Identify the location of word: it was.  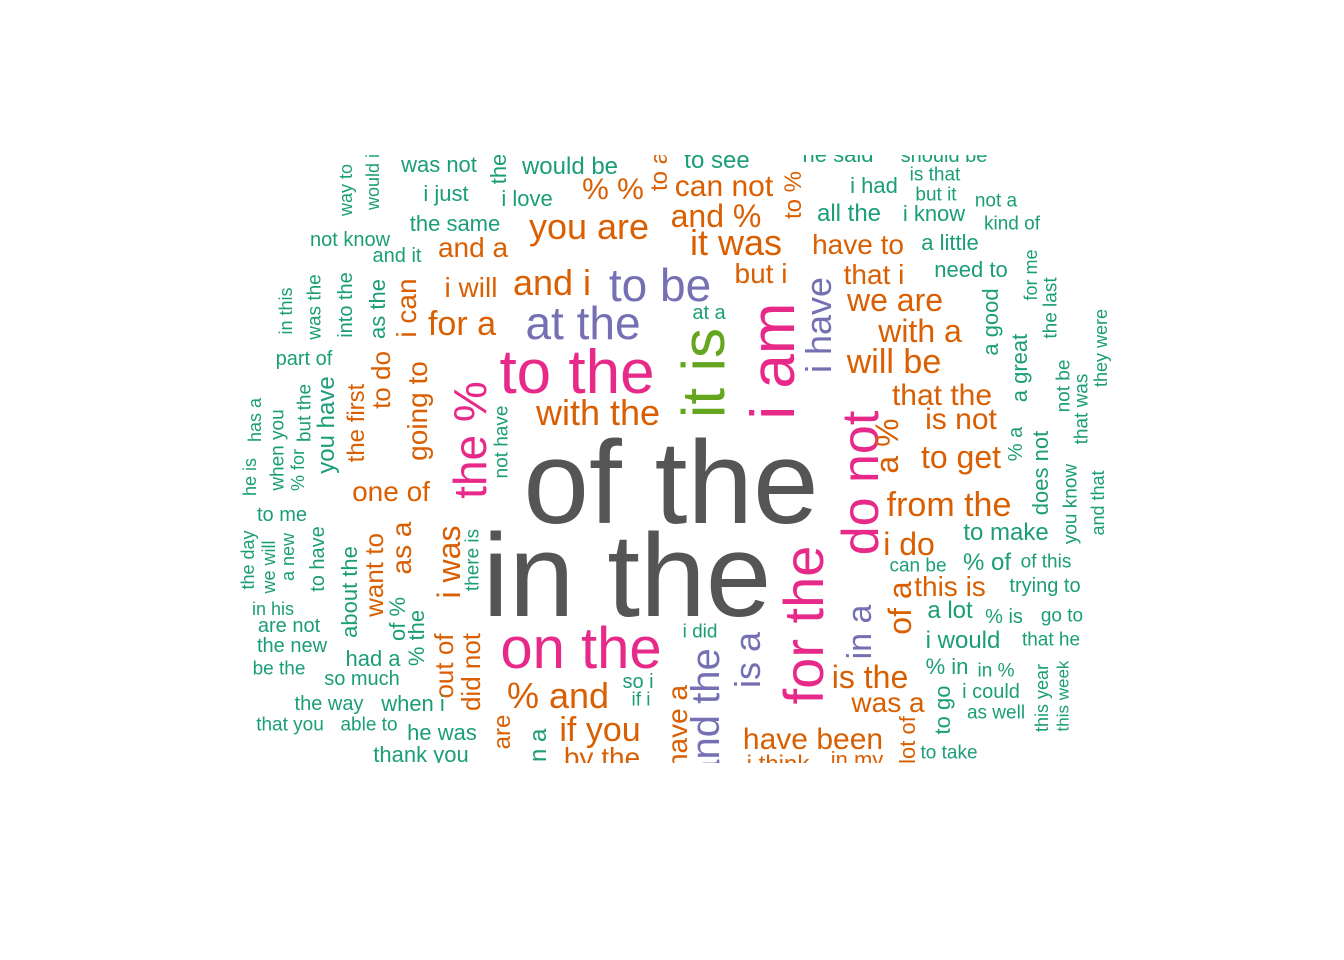
(736, 242).